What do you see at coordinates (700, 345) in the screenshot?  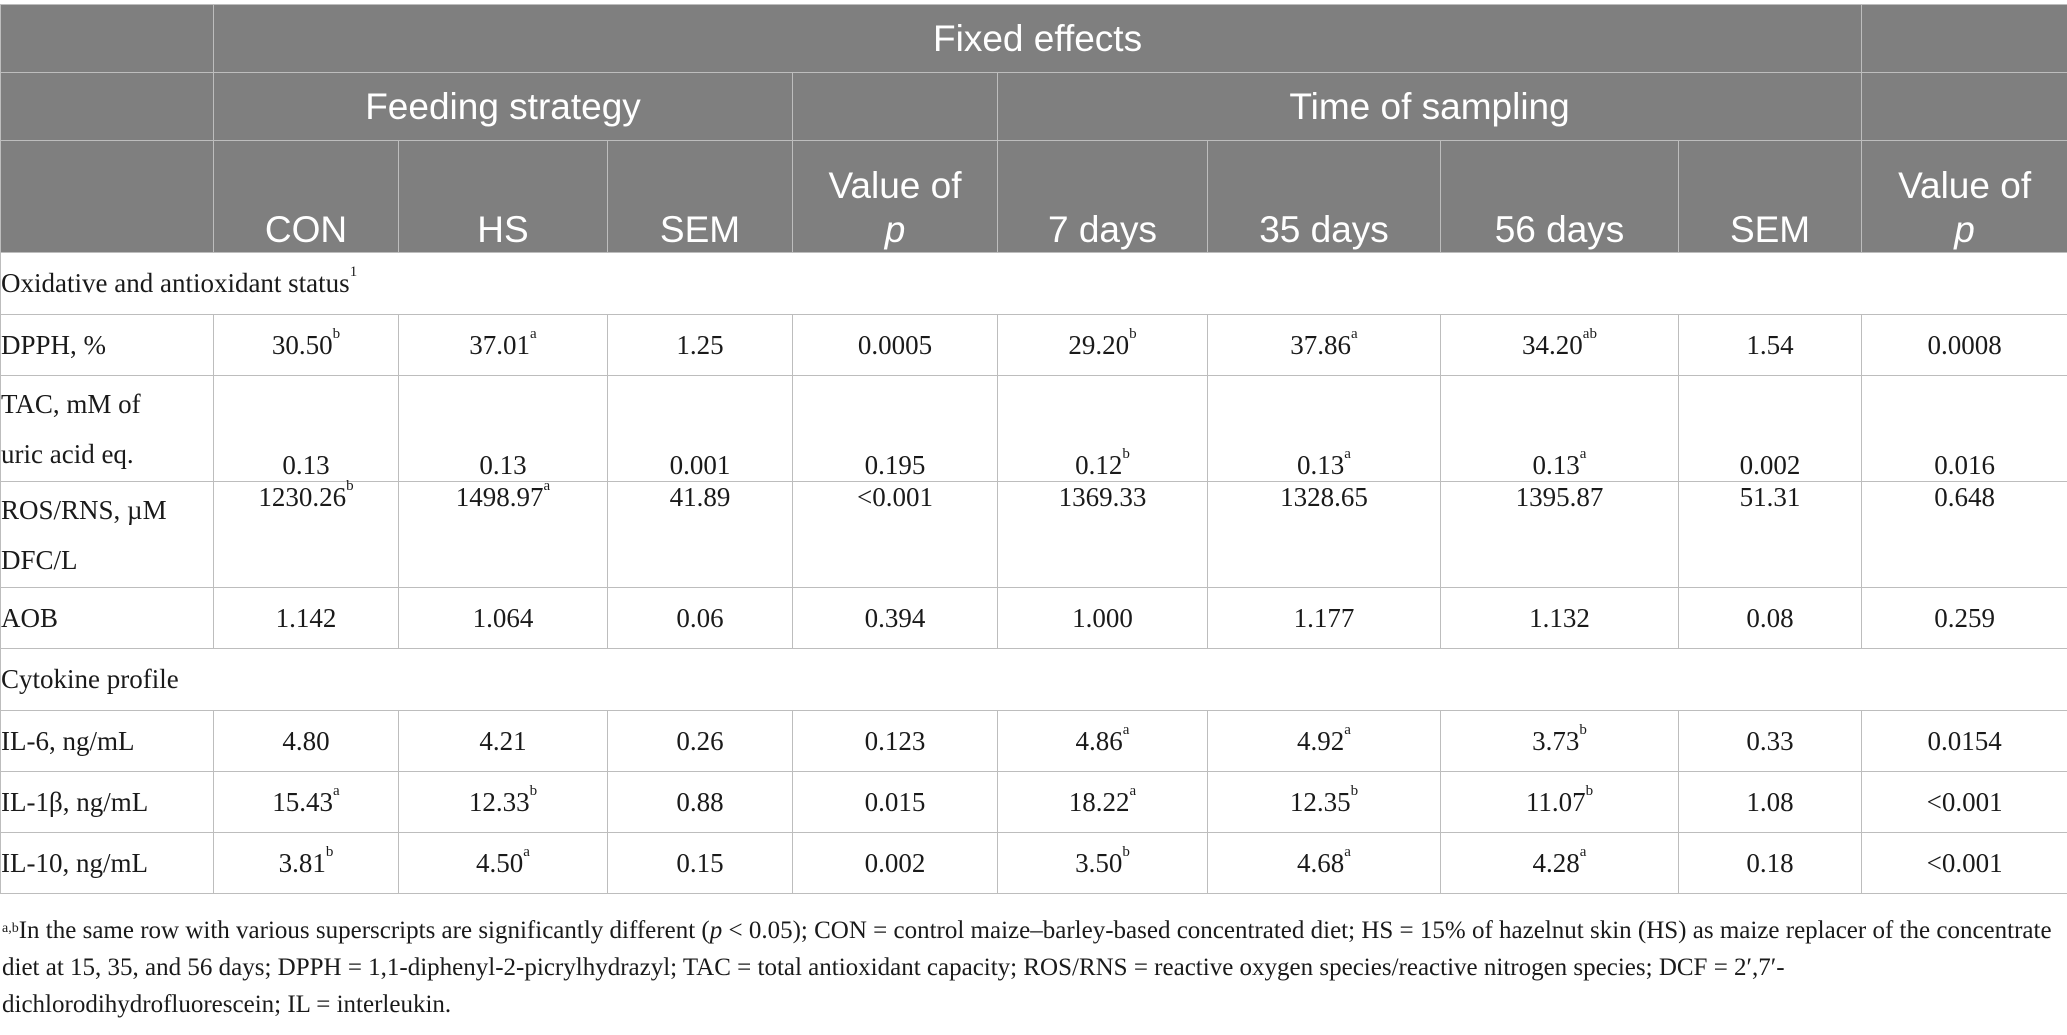 I see `cell-sem-feeding: 1.25` at bounding box center [700, 345].